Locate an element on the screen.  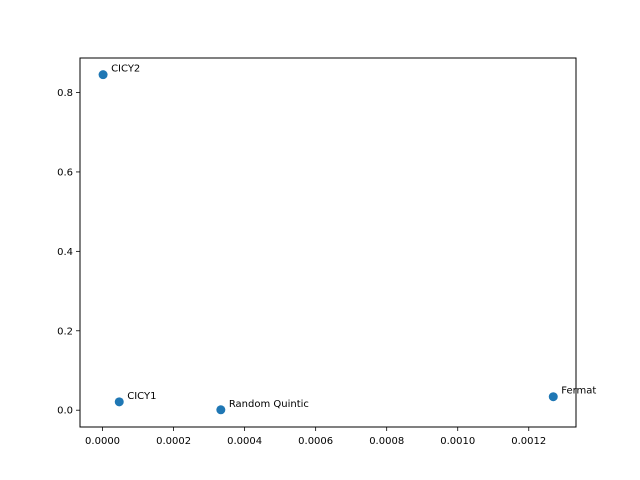
x-tick-label: 0.0010 is located at coordinates (457, 441).